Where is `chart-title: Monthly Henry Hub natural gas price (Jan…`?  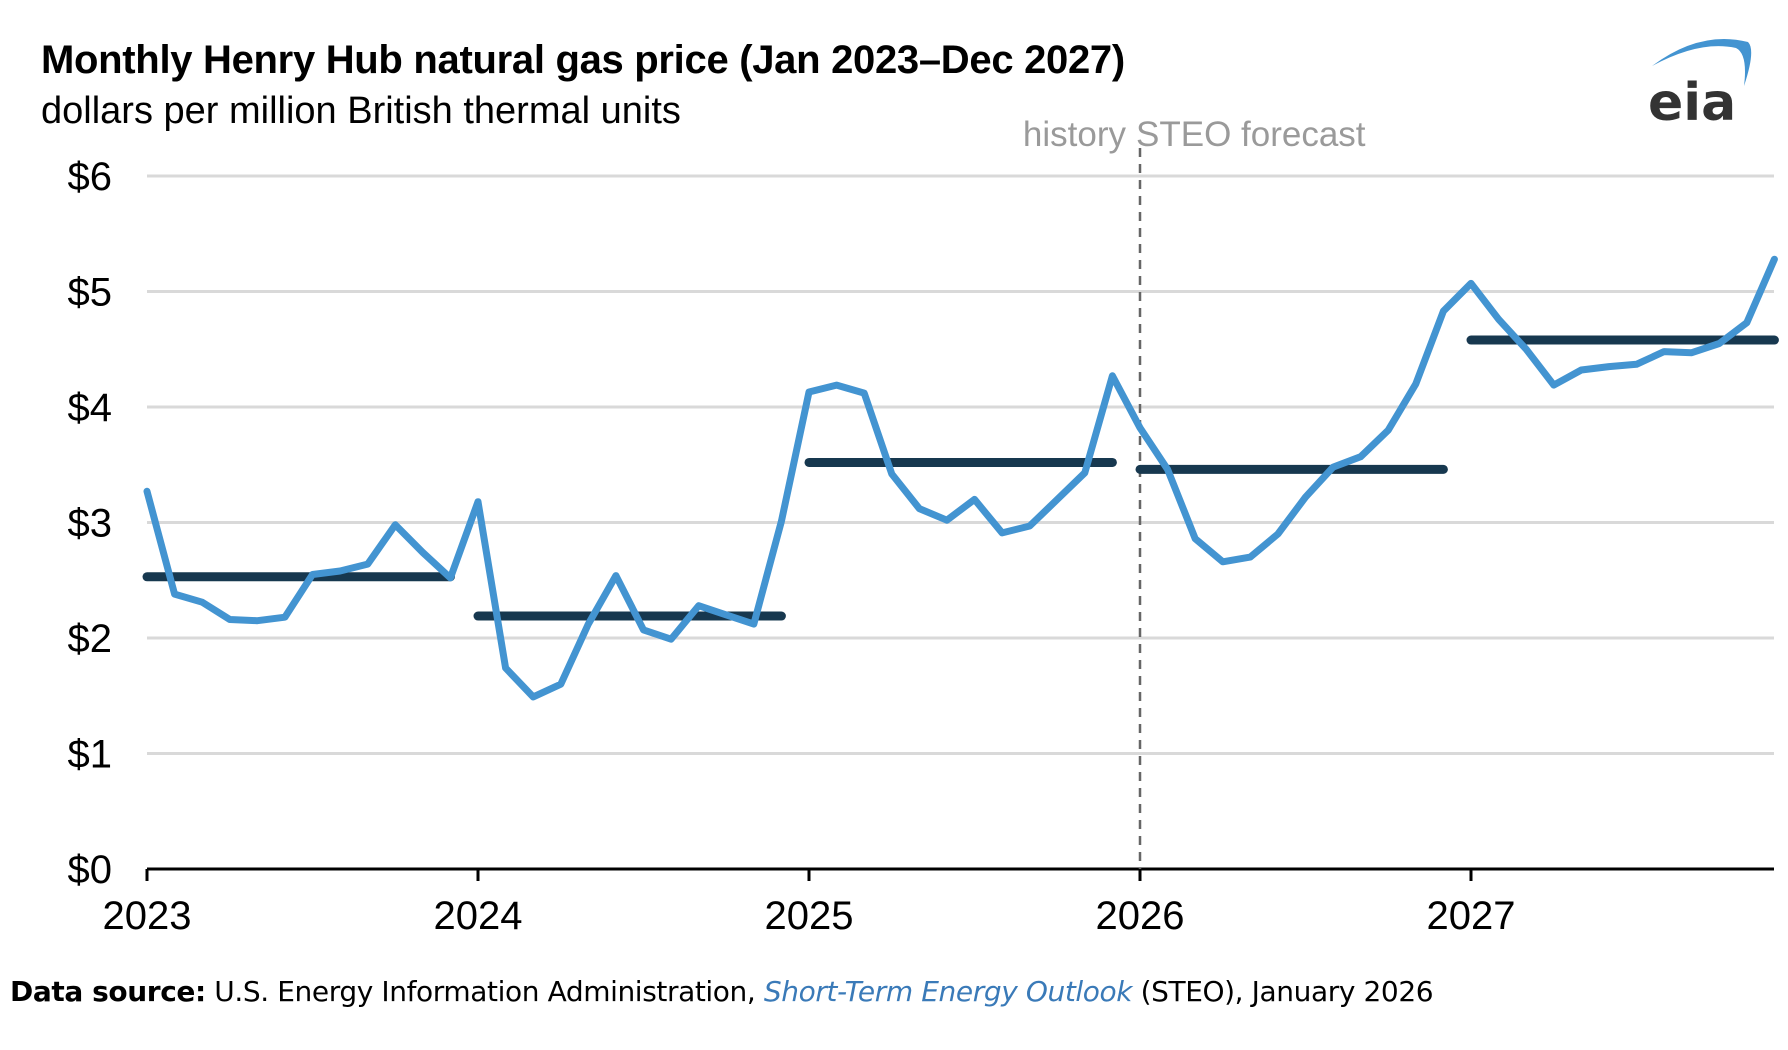 chart-title: Monthly Henry Hub natural gas price (Jan… is located at coordinates (583, 60).